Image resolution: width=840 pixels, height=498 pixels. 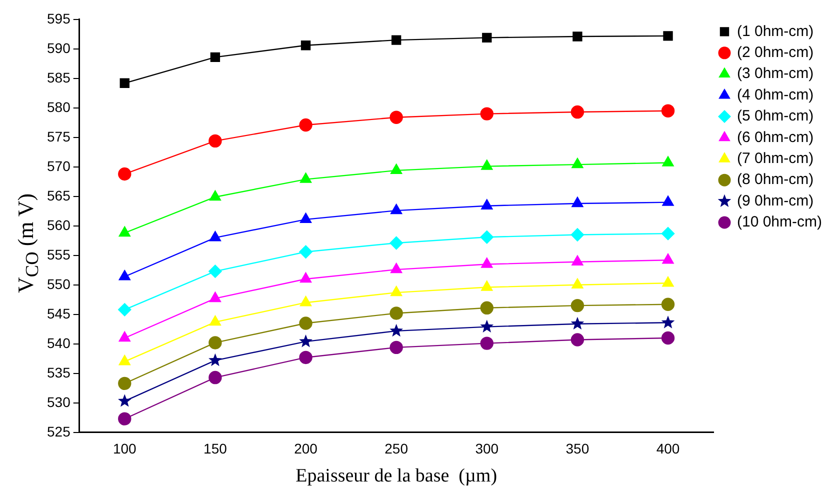 What do you see at coordinates (124, 448) in the screenshot?
I see `x-tick-label: 100` at bounding box center [124, 448].